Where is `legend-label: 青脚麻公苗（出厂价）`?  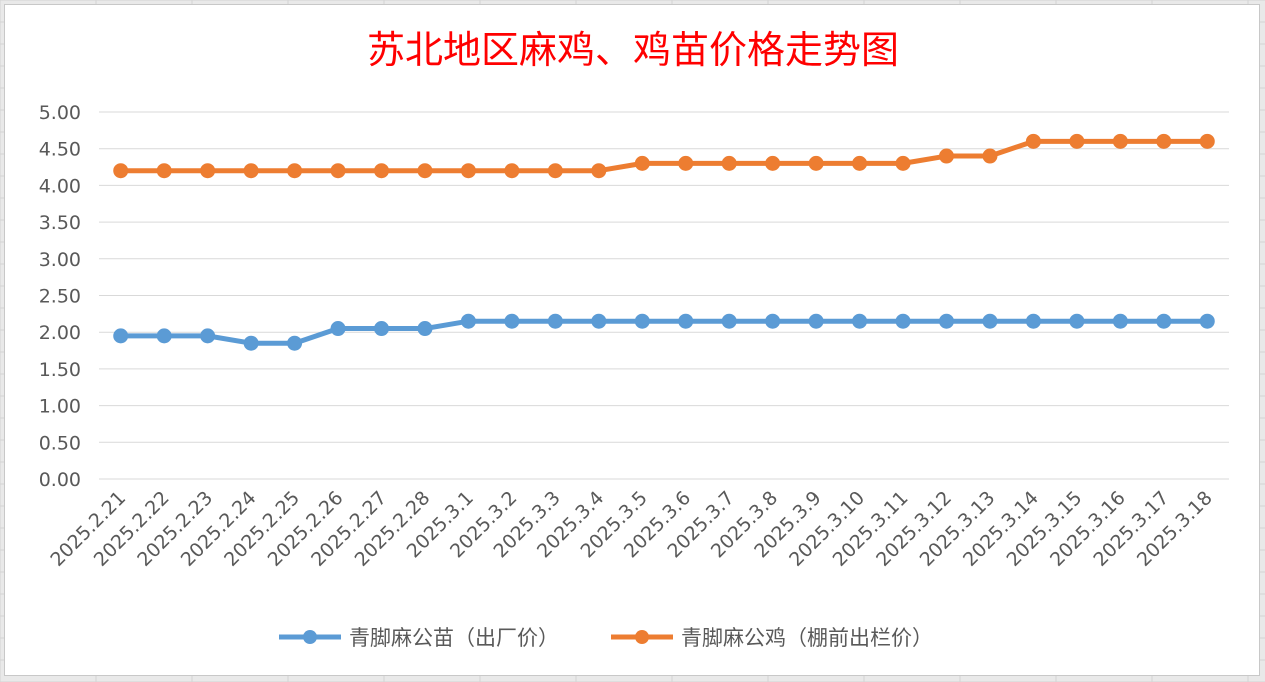 legend-label: 青脚麻公苗（出厂价） is located at coordinates (454, 638).